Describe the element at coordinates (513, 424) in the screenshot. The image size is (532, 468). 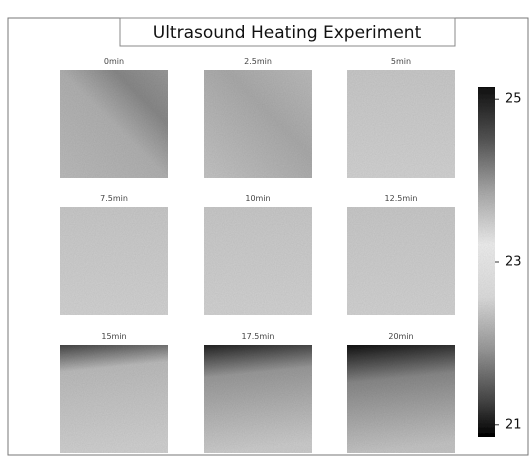
I see `colorbar-tick-label: 21` at that location.